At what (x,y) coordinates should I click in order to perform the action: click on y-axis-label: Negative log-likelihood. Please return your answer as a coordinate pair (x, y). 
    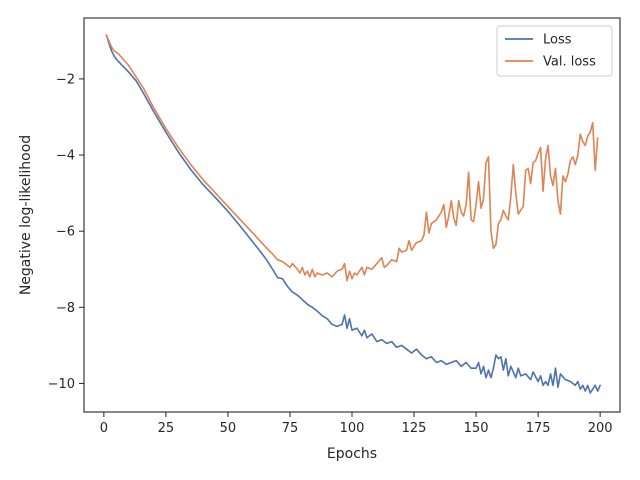
    Looking at the image, I should click on (26, 215).